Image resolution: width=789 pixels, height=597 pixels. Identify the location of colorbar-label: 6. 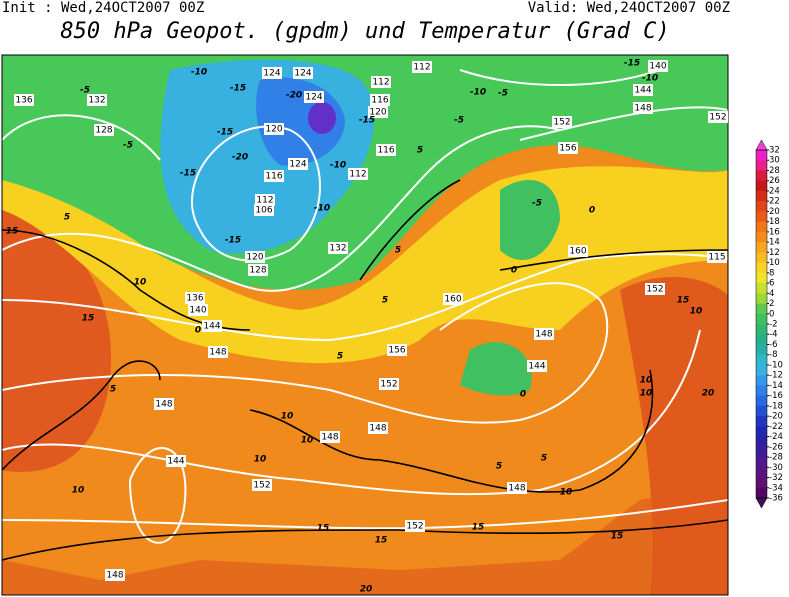
(771, 284).